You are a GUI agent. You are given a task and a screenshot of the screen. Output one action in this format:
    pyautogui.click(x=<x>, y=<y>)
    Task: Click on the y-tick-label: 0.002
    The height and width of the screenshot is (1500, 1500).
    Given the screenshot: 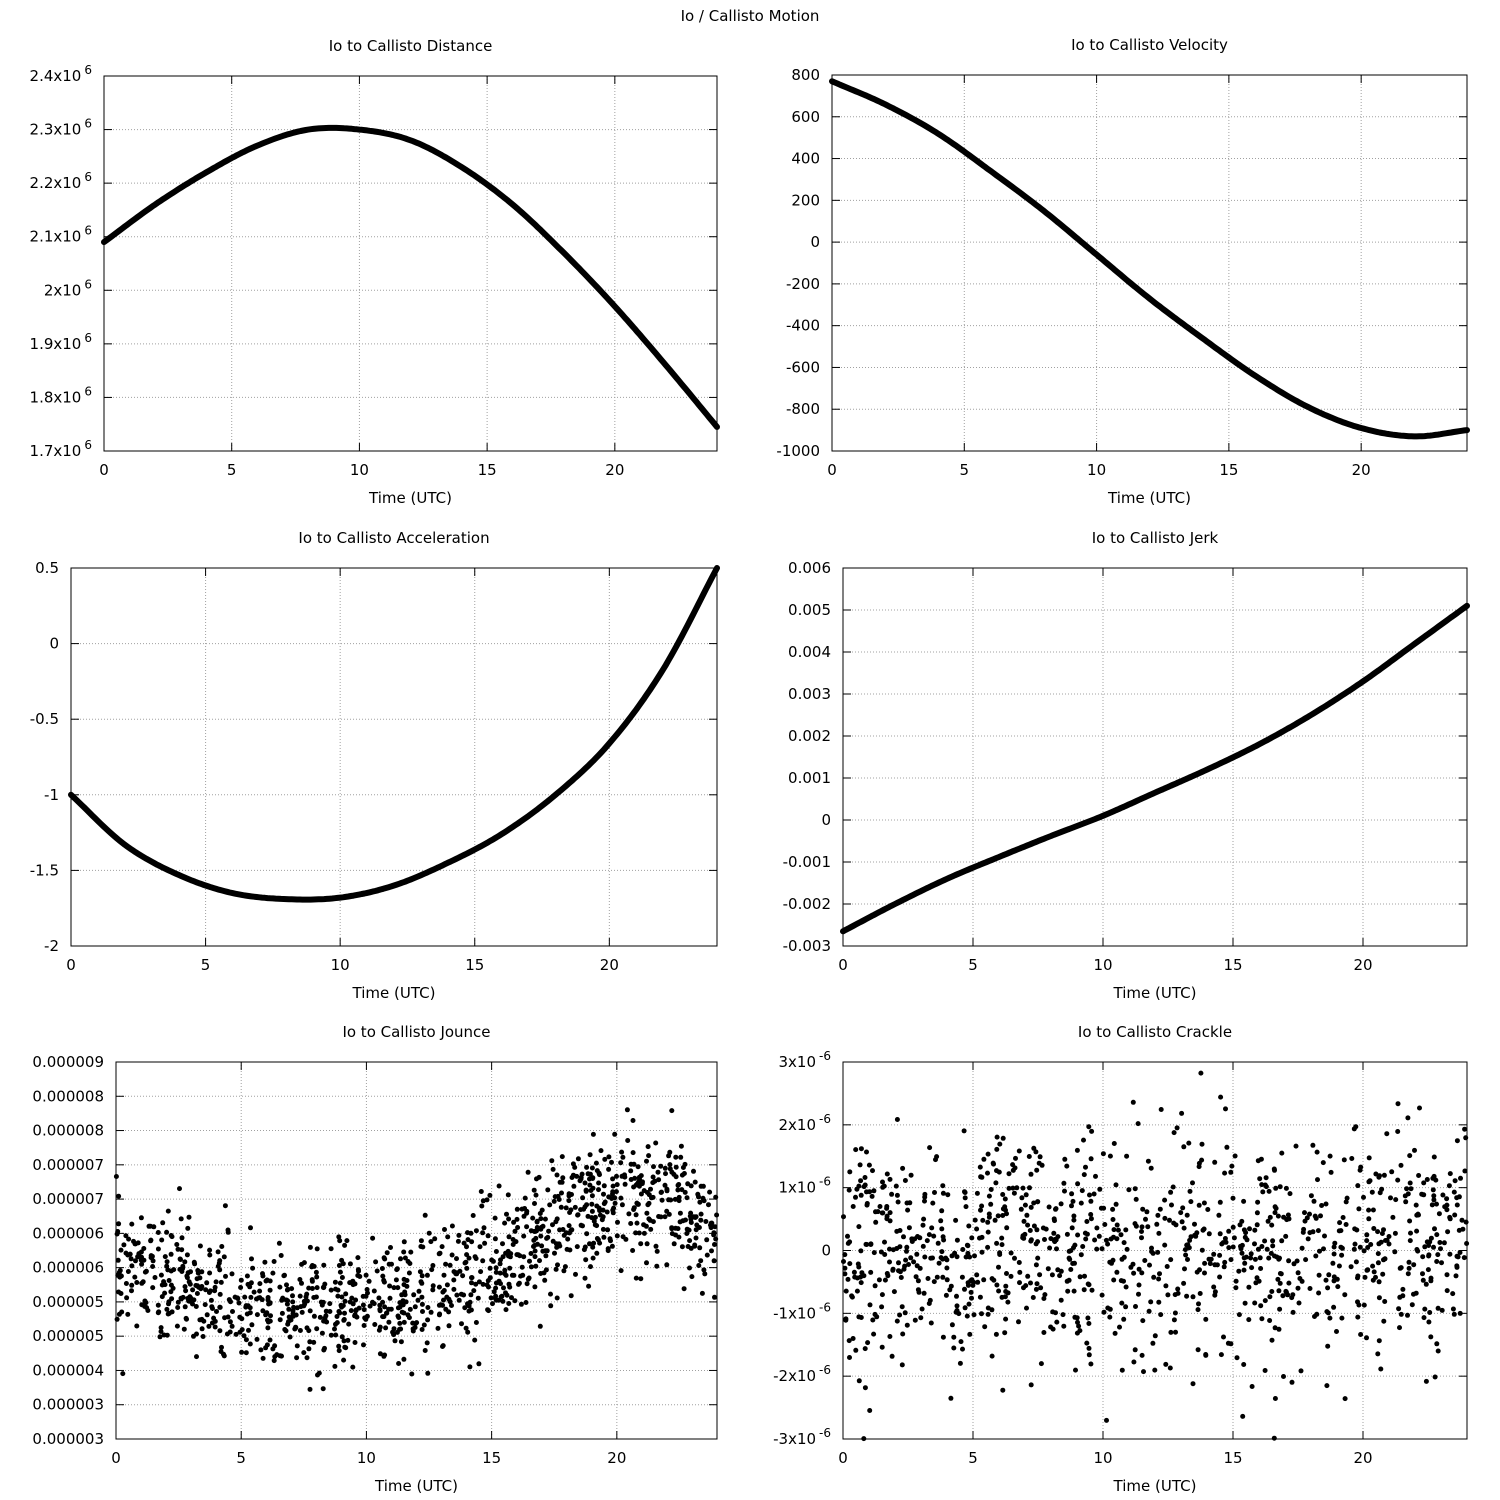 What is the action you would take?
    pyautogui.click(x=809, y=736)
    